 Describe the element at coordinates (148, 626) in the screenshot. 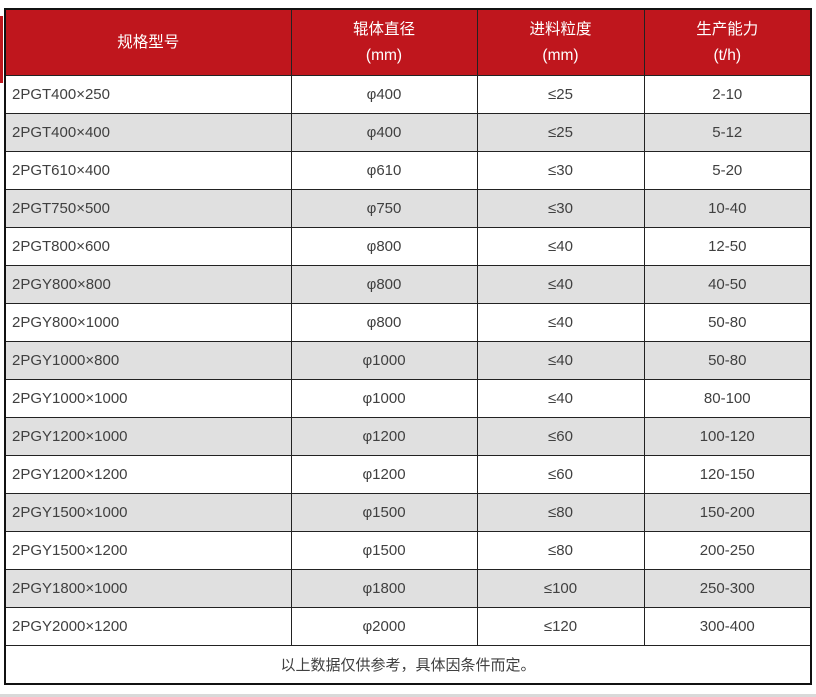

I see `table-cell-model: 2PGY2000×1200` at that location.